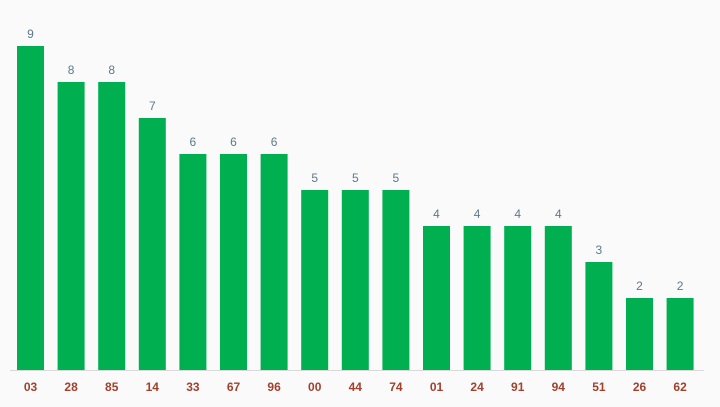 The width and height of the screenshot is (720, 407). I want to click on x-tick-label-33: 33, so click(193, 387).